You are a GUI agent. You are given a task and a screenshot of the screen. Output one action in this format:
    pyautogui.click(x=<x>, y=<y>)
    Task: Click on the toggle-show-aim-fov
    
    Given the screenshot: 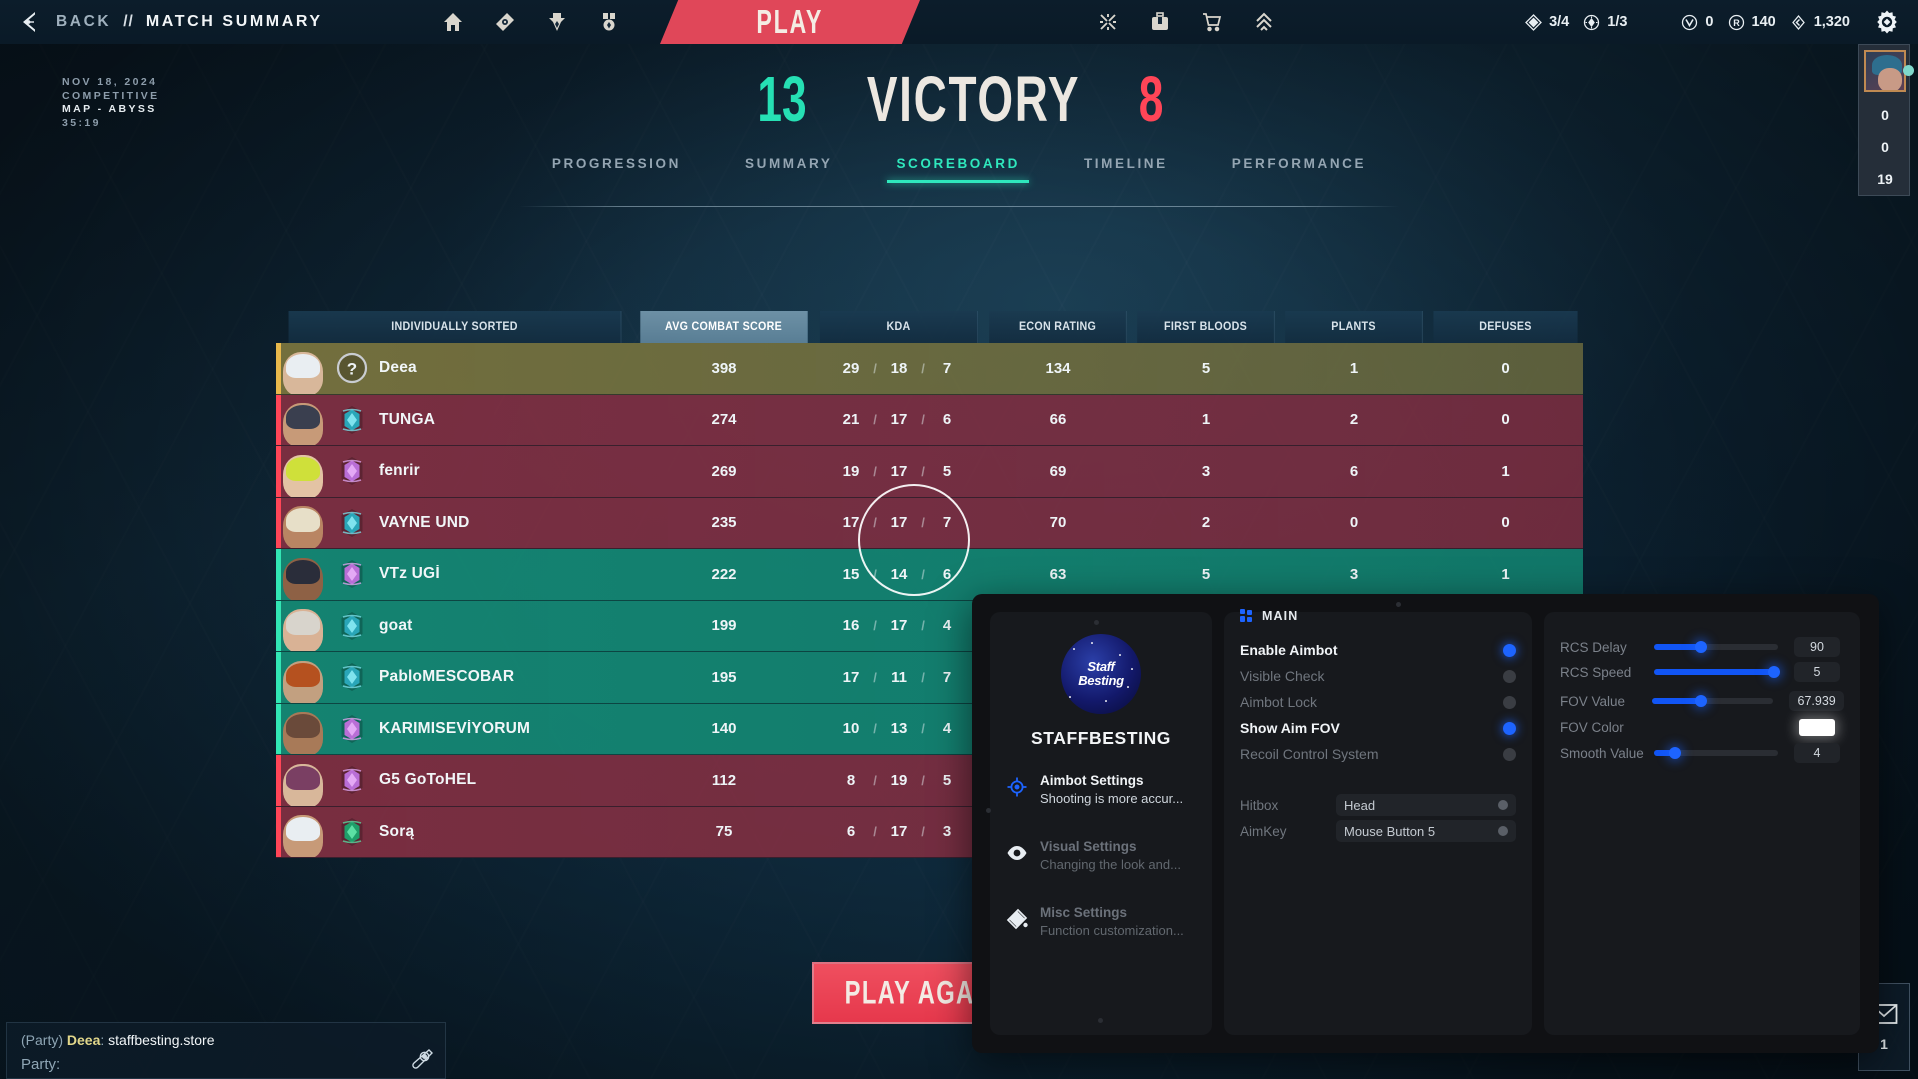 What is the action you would take?
    pyautogui.click(x=1509, y=728)
    